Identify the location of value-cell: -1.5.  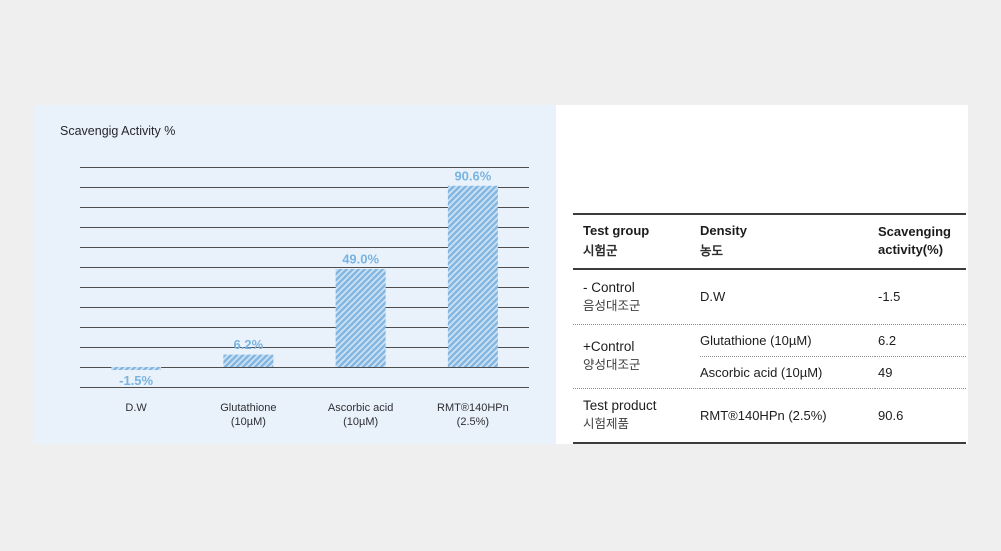
(889, 297).